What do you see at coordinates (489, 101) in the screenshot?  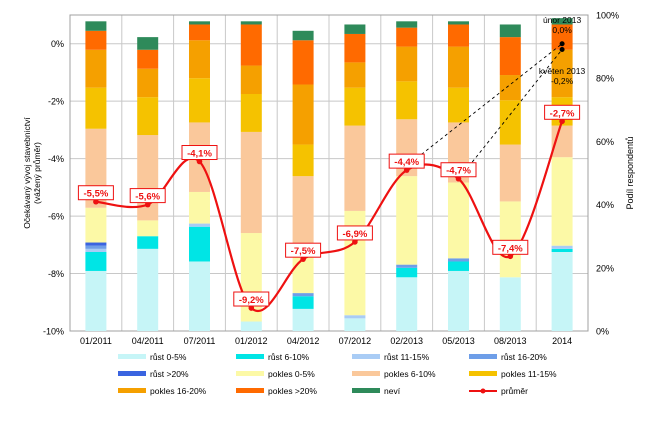 I see `leader-line-unor` at bounding box center [489, 101].